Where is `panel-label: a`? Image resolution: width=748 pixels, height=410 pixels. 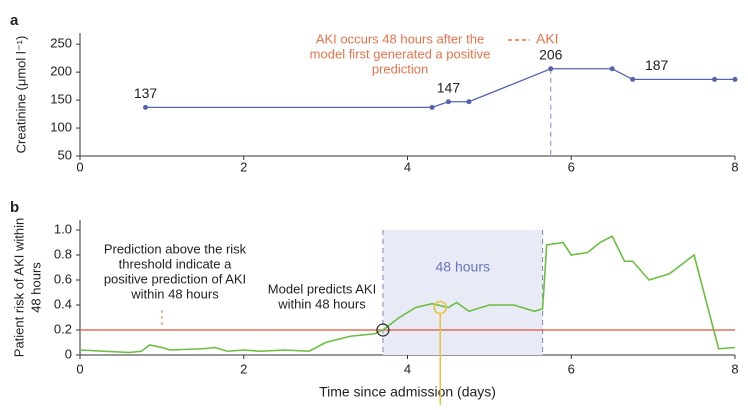 panel-label: a is located at coordinates (14, 20).